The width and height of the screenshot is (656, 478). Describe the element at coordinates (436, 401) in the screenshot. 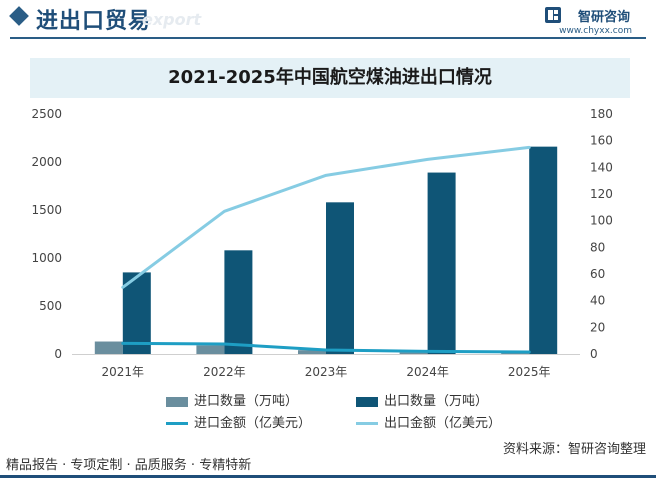

I see `legend-label-export-qty: 出口数量（万吨）` at that location.